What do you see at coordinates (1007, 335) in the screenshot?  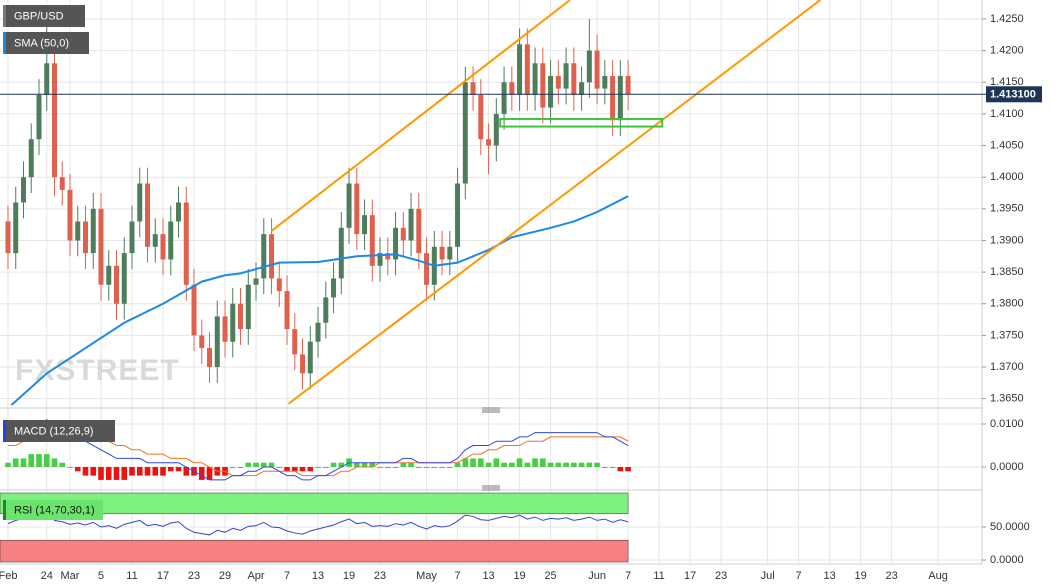 I see `y-tick-label: 1.3750` at bounding box center [1007, 335].